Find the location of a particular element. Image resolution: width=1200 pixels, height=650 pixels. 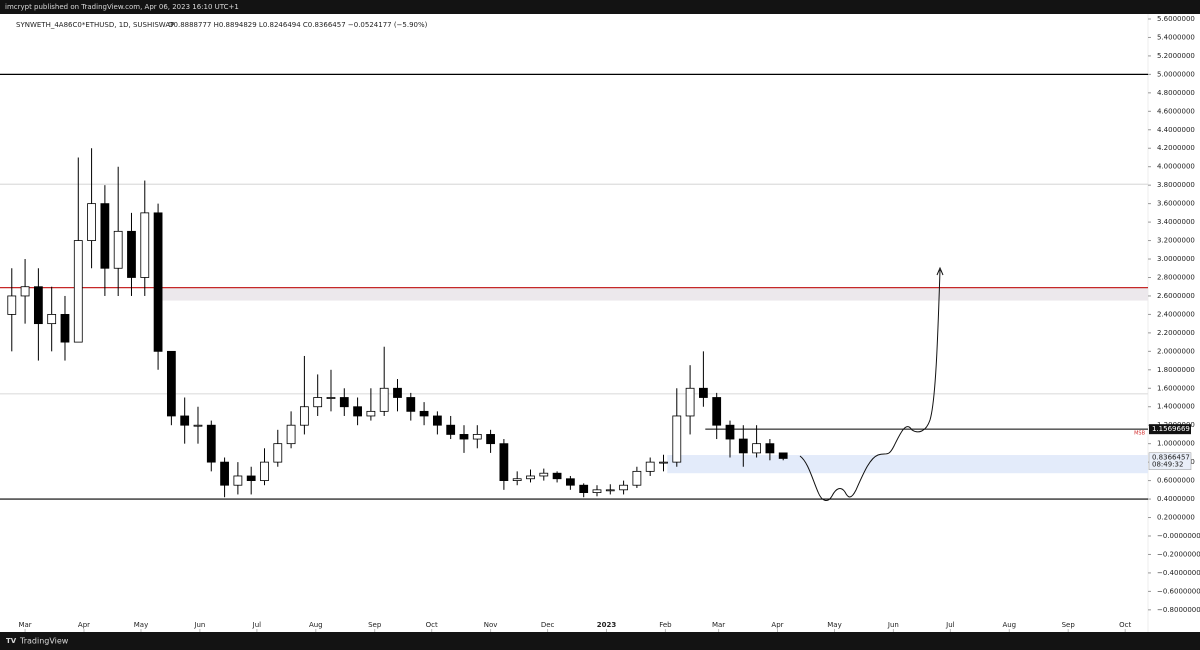

y-tick-label: 2.8000000 is located at coordinates (1176, 277).